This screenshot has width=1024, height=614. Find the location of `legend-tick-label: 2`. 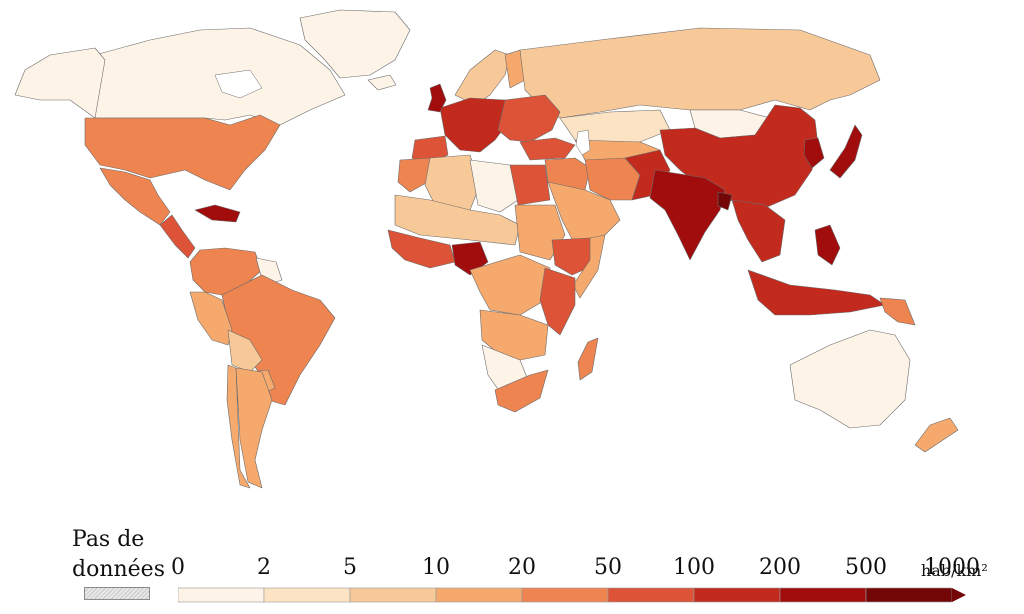

legend-tick-label: 2 is located at coordinates (264, 567).